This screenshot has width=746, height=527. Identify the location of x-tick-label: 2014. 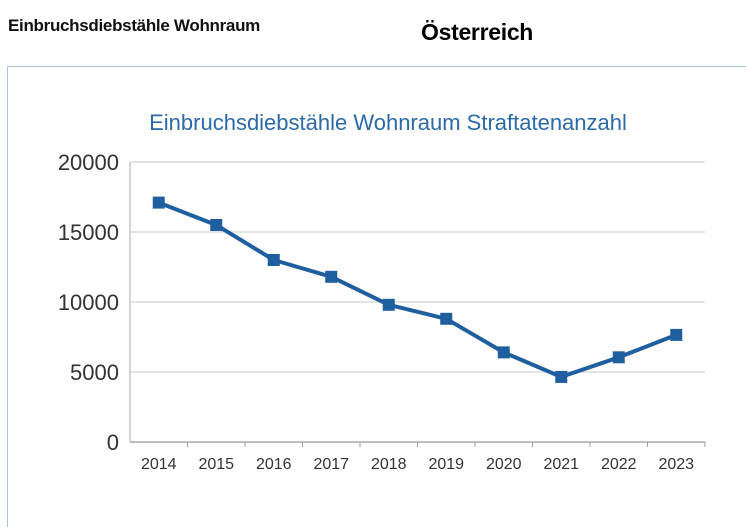
(159, 464).